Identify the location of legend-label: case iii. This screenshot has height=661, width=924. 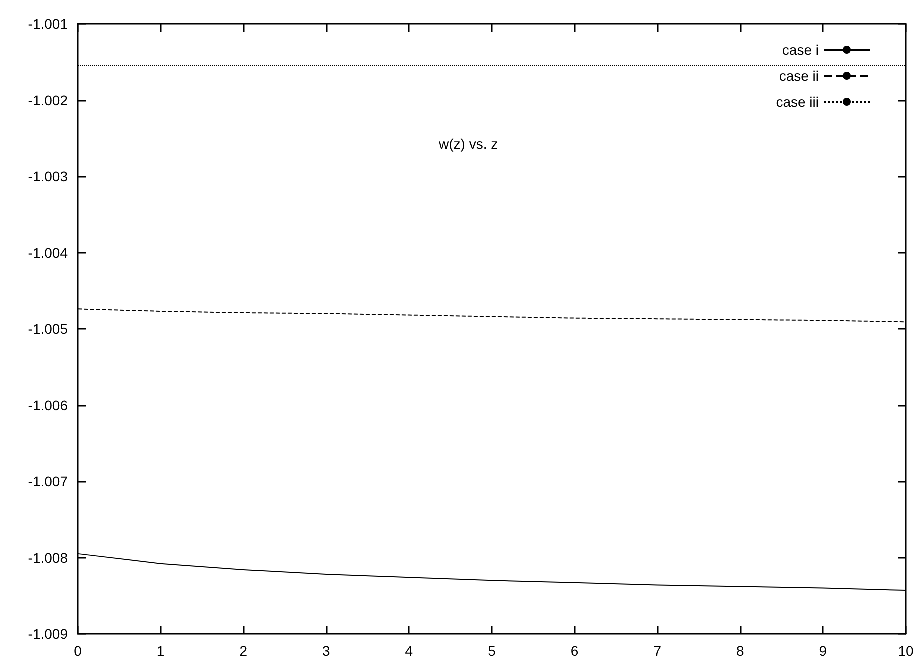
(797, 102).